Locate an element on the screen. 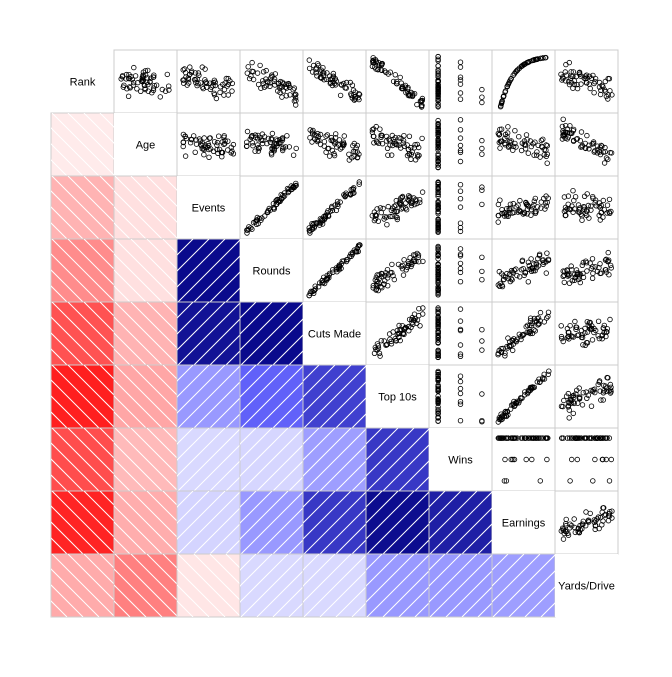 This screenshot has width=672, height=677. diagonal-panel is located at coordinates (334, 333).